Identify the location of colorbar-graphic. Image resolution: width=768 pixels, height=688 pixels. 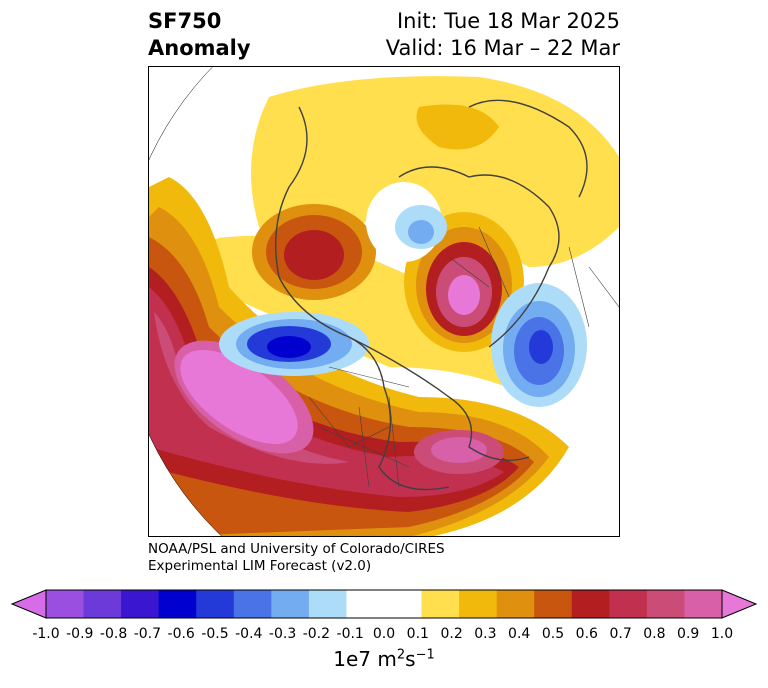
(384, 604).